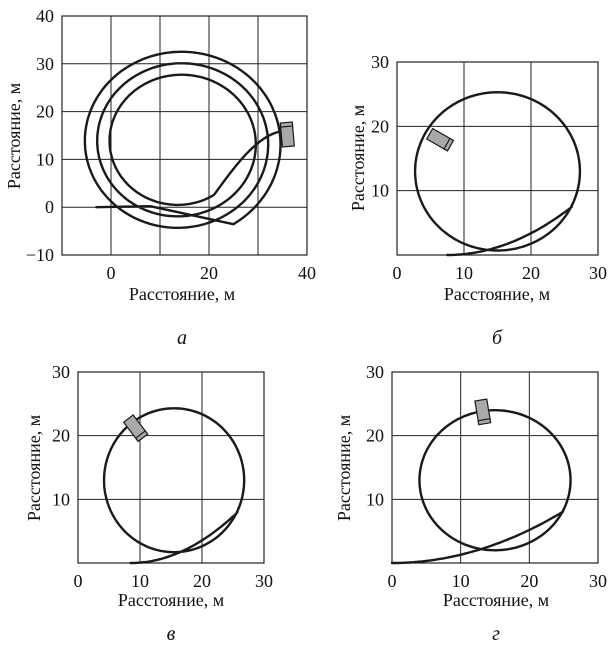 This screenshot has height=658, width=611. I want to click on panel-caption: в, so click(171, 634).